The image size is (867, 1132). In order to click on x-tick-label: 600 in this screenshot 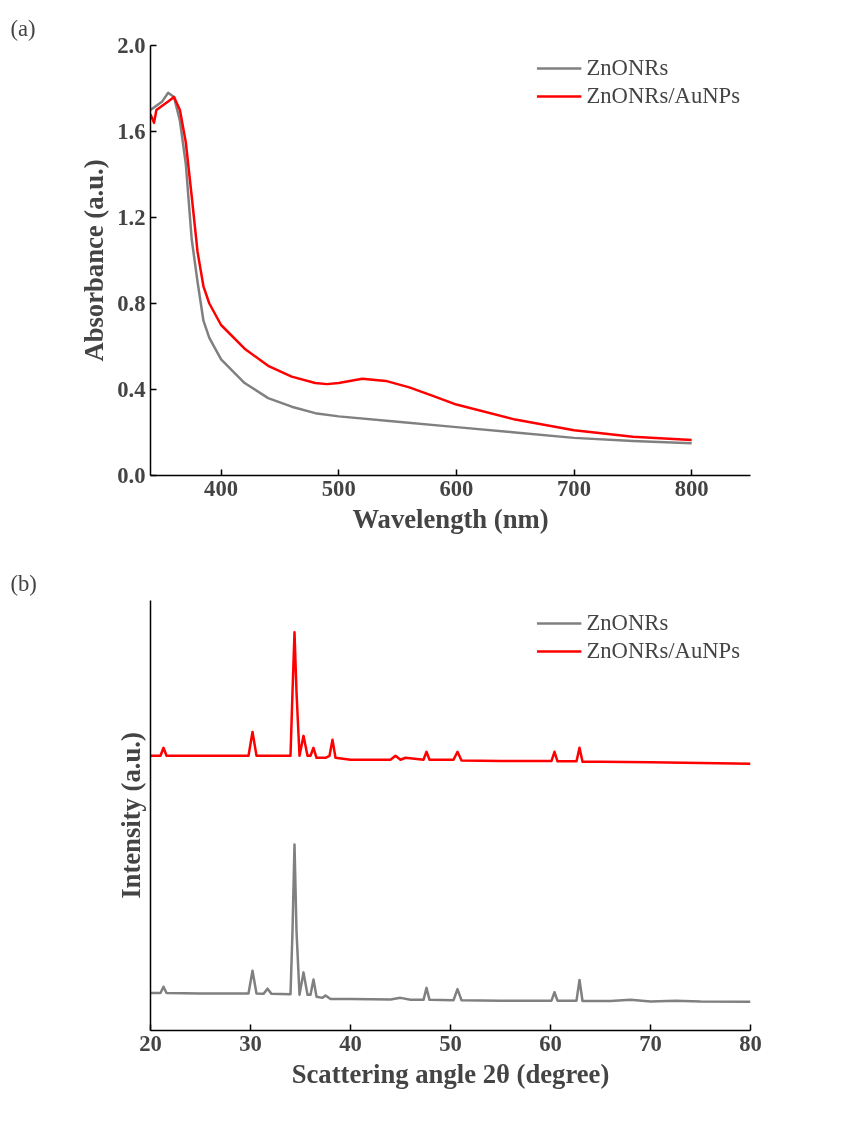, I will do `click(456, 488)`.